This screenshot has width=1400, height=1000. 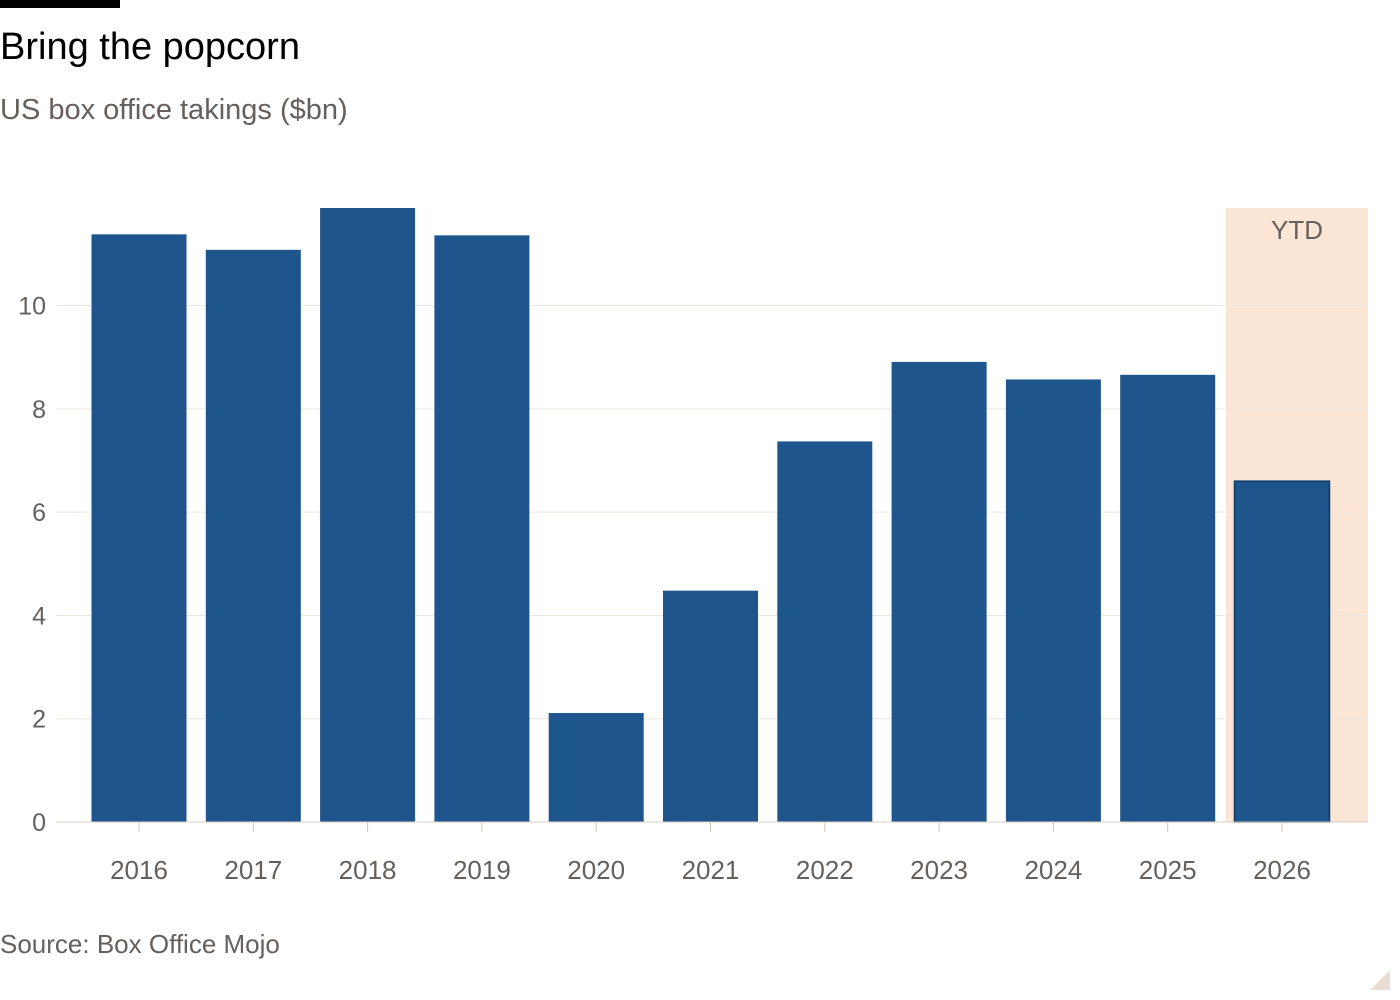 I want to click on ytd-label: YTD, so click(x=1297, y=230).